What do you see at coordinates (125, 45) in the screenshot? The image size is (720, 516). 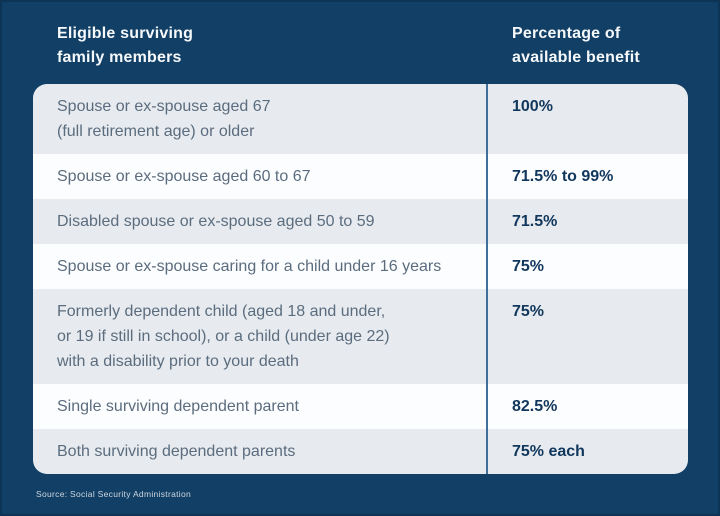 I see `header-members-label: Eligible surviving family members` at bounding box center [125, 45].